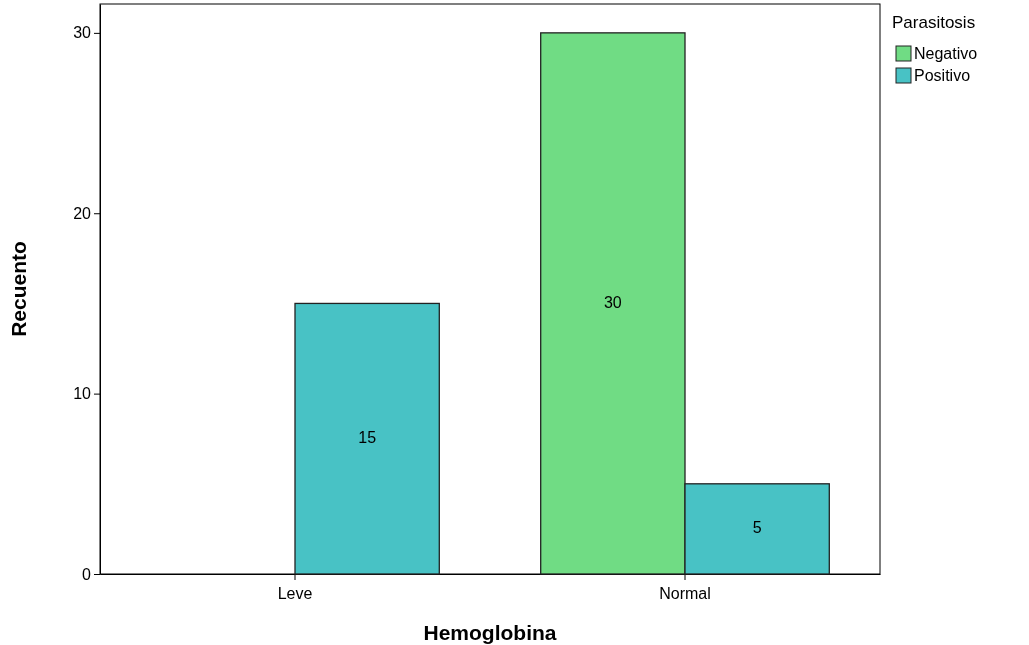 Image resolution: width=1029 pixels, height=645 pixels. What do you see at coordinates (87, 574) in the screenshot?
I see `y-tick-label: 0` at bounding box center [87, 574].